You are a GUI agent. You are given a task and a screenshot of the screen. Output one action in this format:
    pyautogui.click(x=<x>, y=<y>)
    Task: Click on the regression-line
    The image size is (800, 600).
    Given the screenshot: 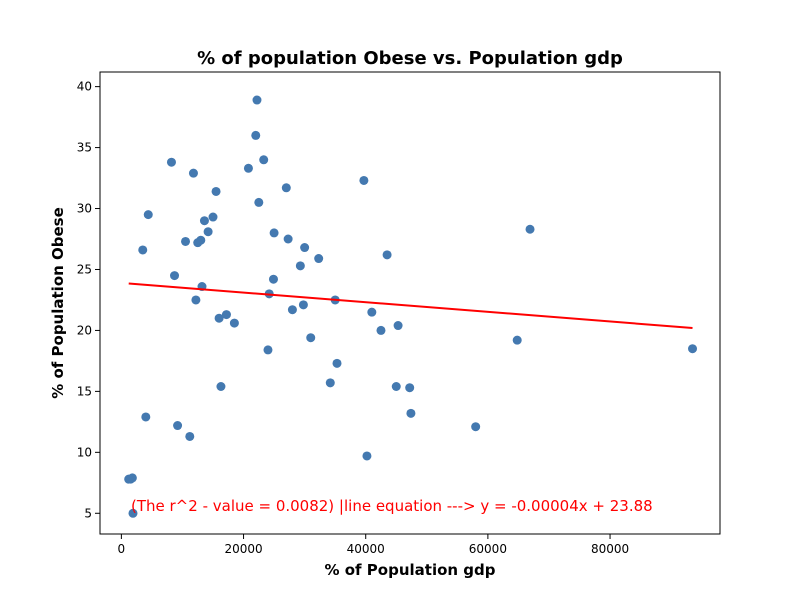 What is the action you would take?
    pyautogui.click(x=410, y=305)
    